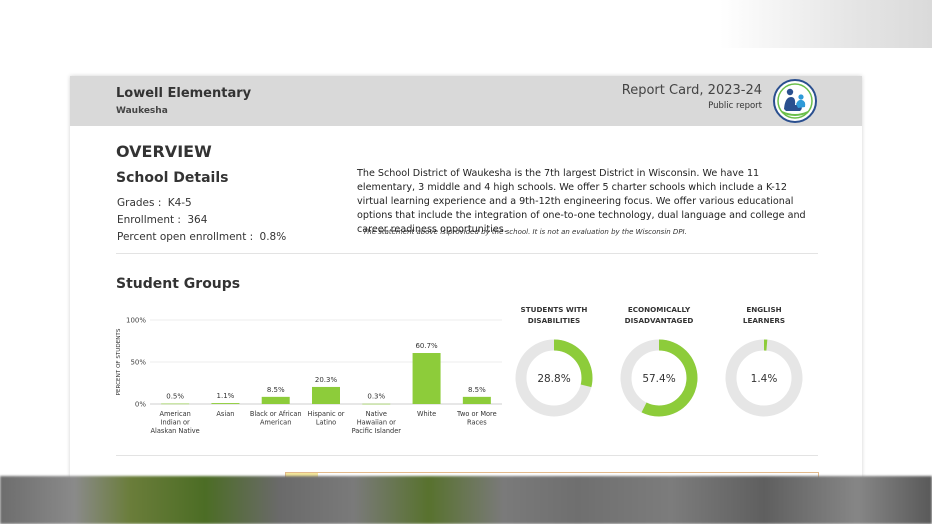  Describe the element at coordinates (175, 397) in the screenshot. I see `bar-value-label: 0.5%` at that location.